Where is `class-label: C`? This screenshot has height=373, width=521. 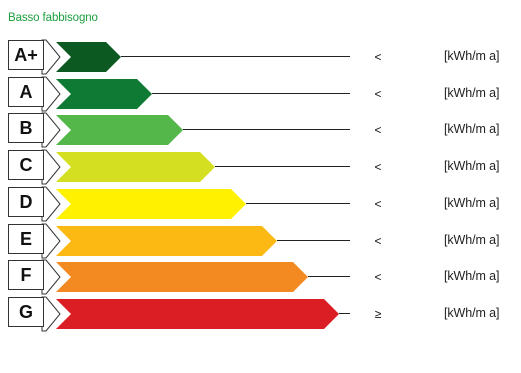
class-label: C is located at coordinates (26, 165).